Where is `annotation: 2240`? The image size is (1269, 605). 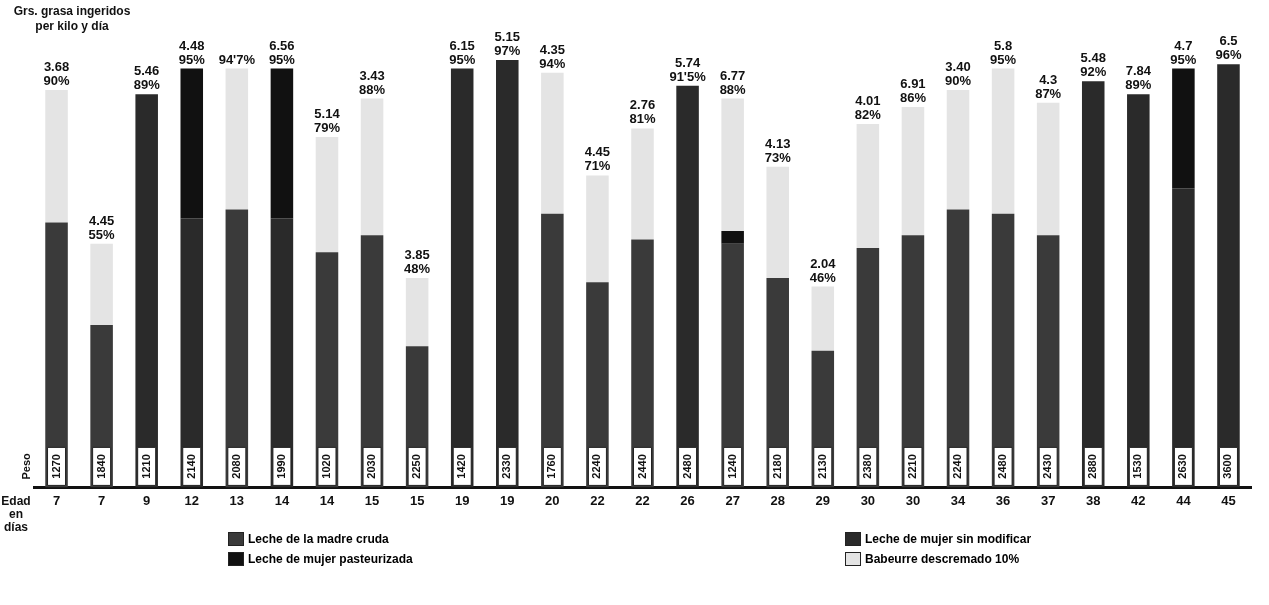 annotation: 2240 is located at coordinates (596, 466).